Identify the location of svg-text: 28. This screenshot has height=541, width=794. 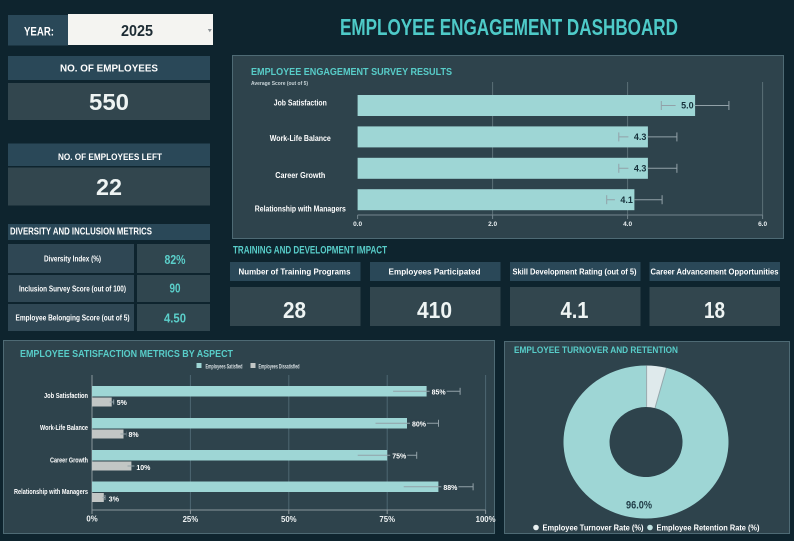
(294, 310).